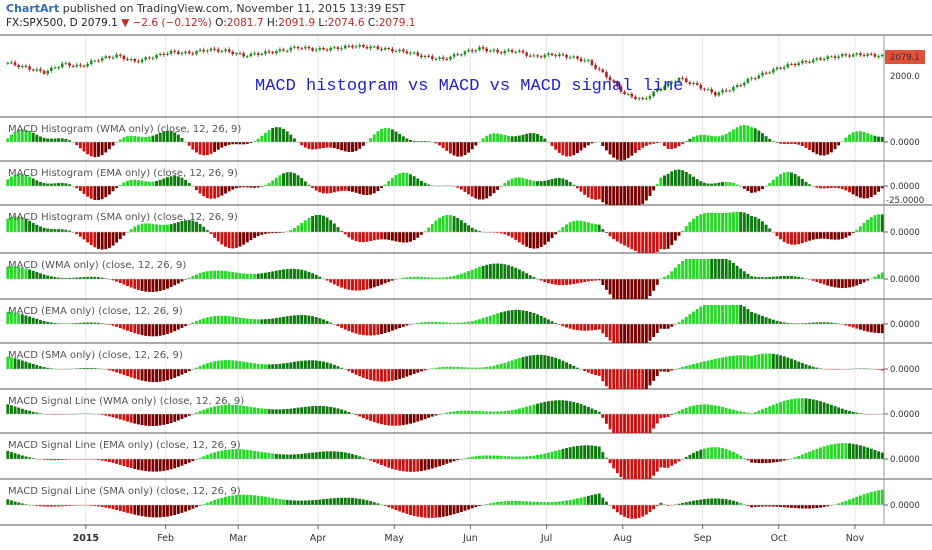 The height and width of the screenshot is (550, 932). I want to click on brand-name: ChartArt, so click(33, 8).